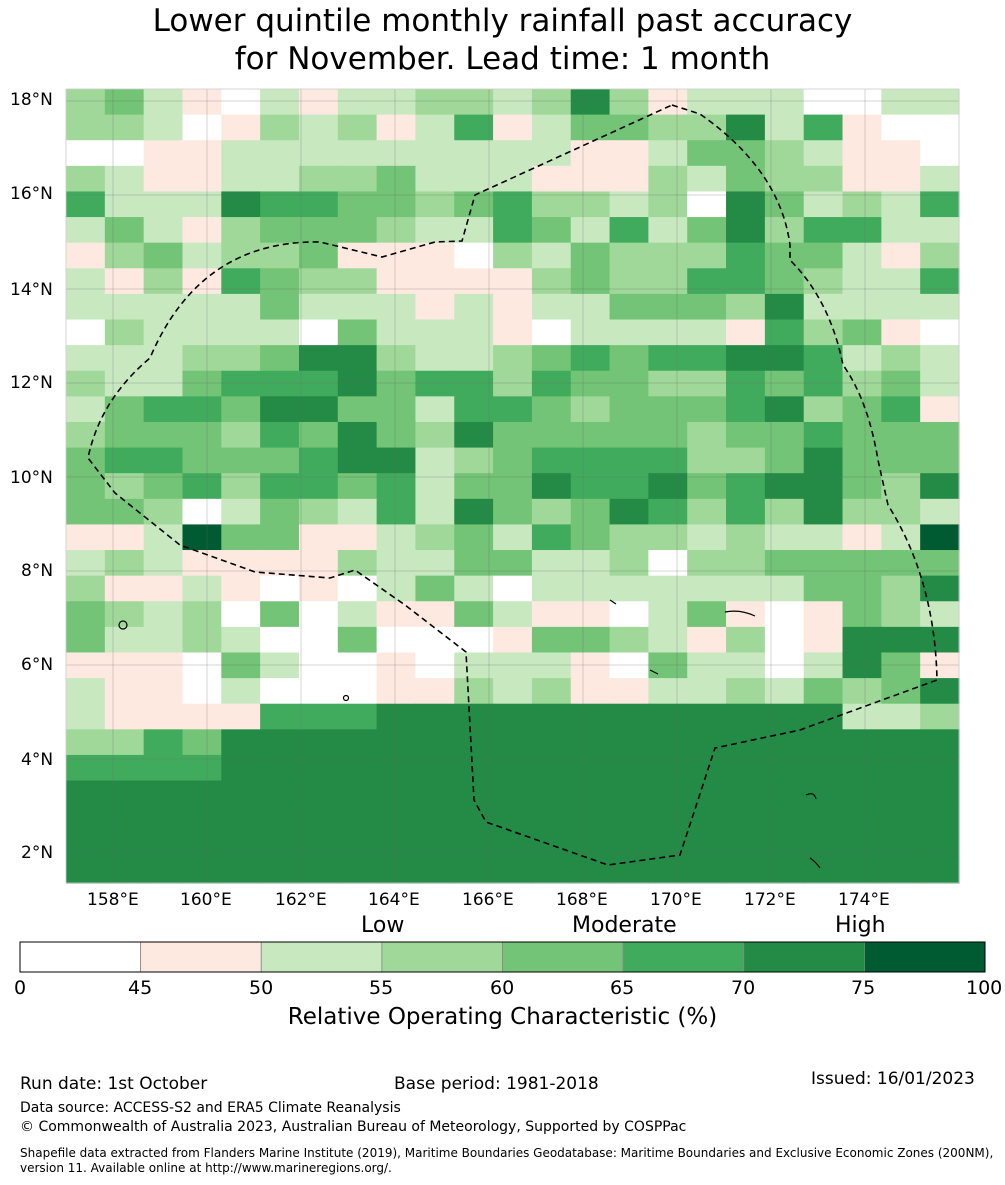  I want to click on lon-label-174e: 174°E, so click(864, 900).